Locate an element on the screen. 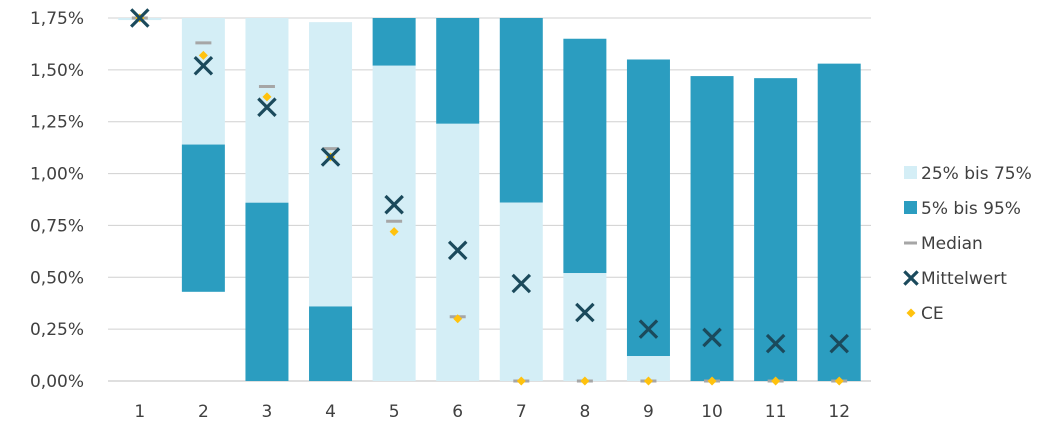 Image resolution: width=1052 pixels, height=425 pixels. y-axis: 0,00% 0,25% 0,50% 0,75% 1,00% 1,25% 1,50% 1,75% is located at coordinates (57, 200).